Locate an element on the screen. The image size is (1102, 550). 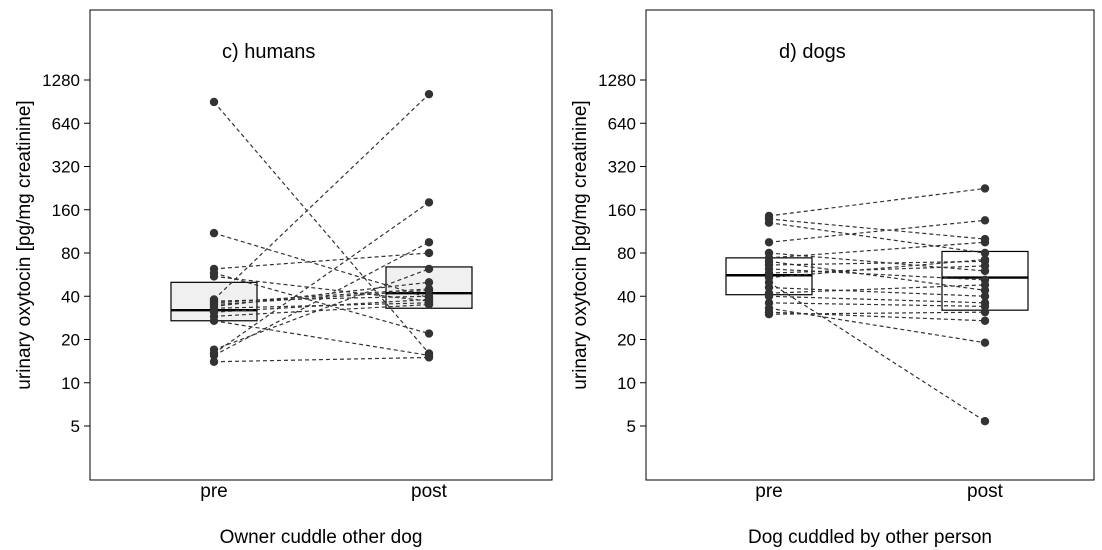
x-axis-label: Dog cuddled by other person is located at coordinates (870, 537).